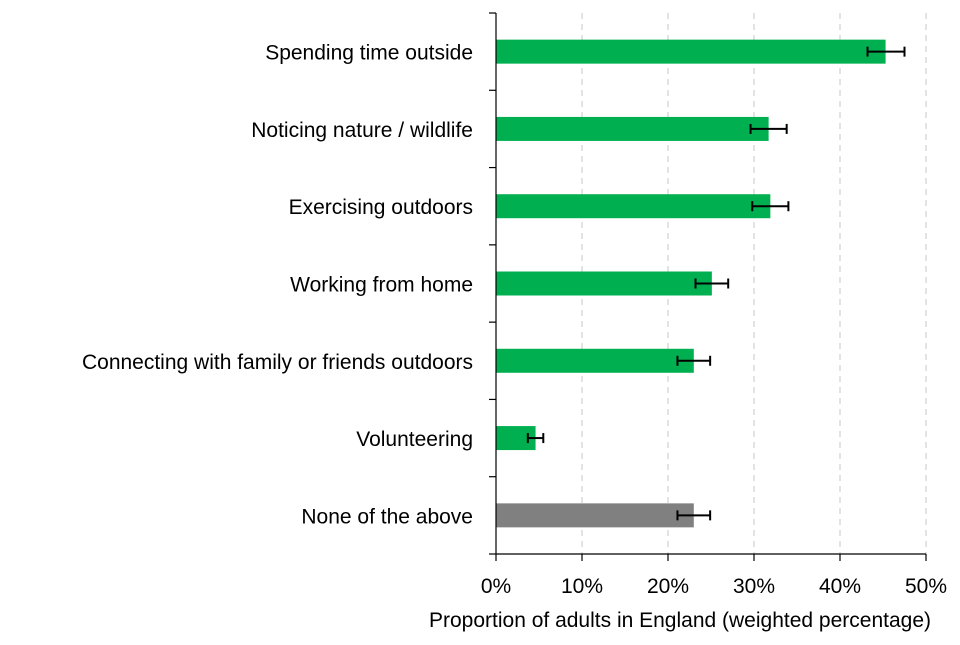  Describe the element at coordinates (381, 207) in the screenshot. I see `category-label: Exercising outdoors` at that location.